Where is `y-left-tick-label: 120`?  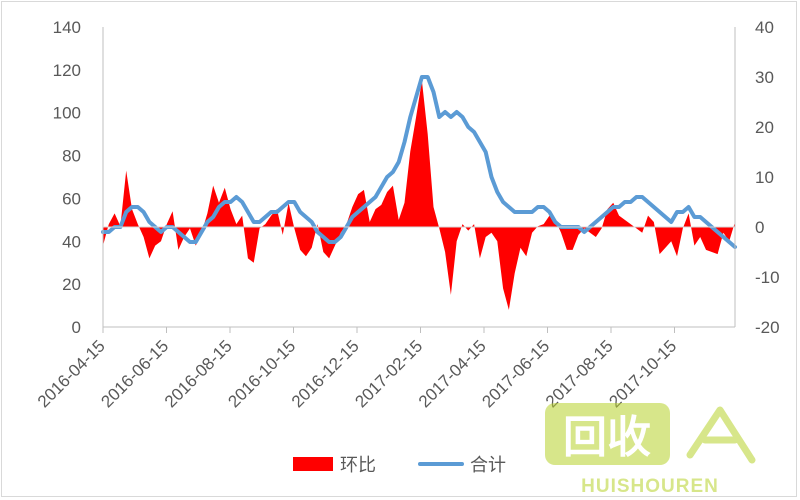
y-left-tick-label: 120 is located at coordinates (67, 70).